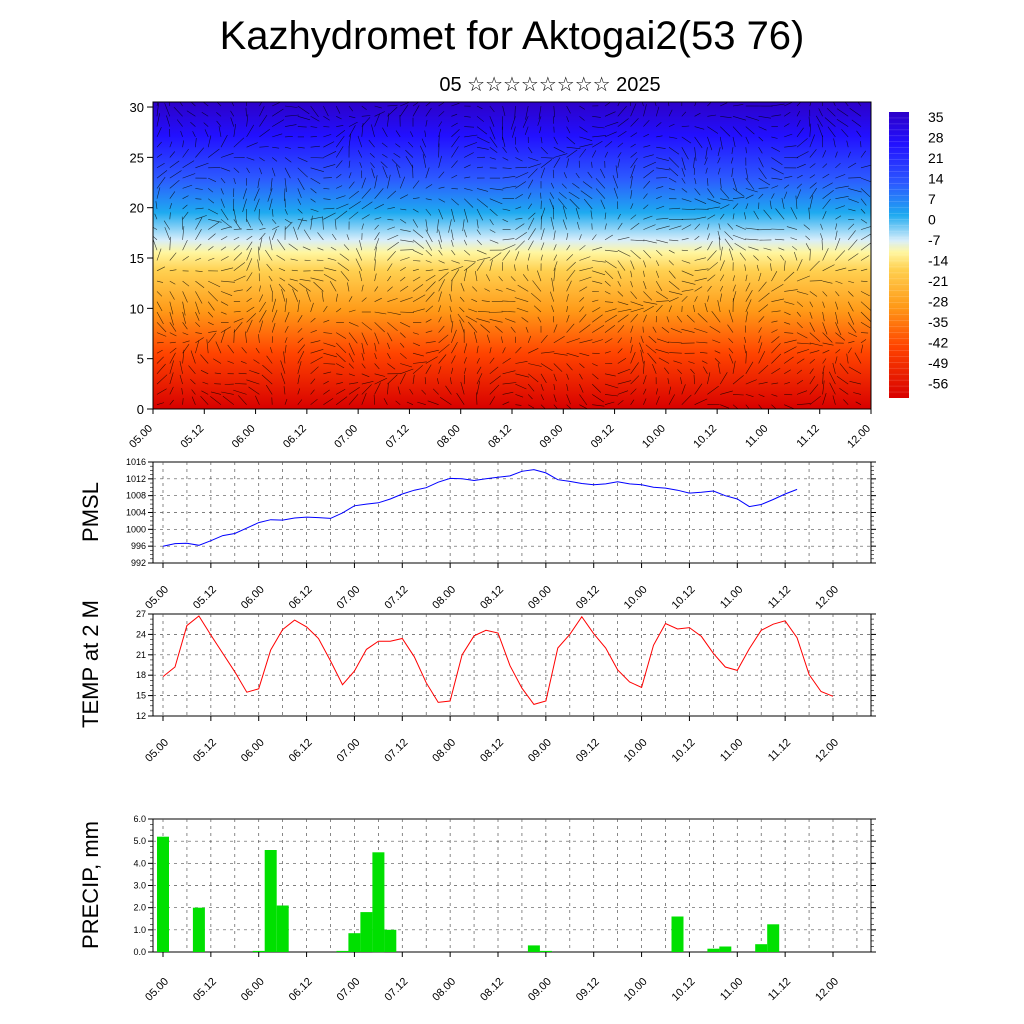 This screenshot has width=1024, height=1024. I want to click on y-tick-label: 27, so click(141, 614).